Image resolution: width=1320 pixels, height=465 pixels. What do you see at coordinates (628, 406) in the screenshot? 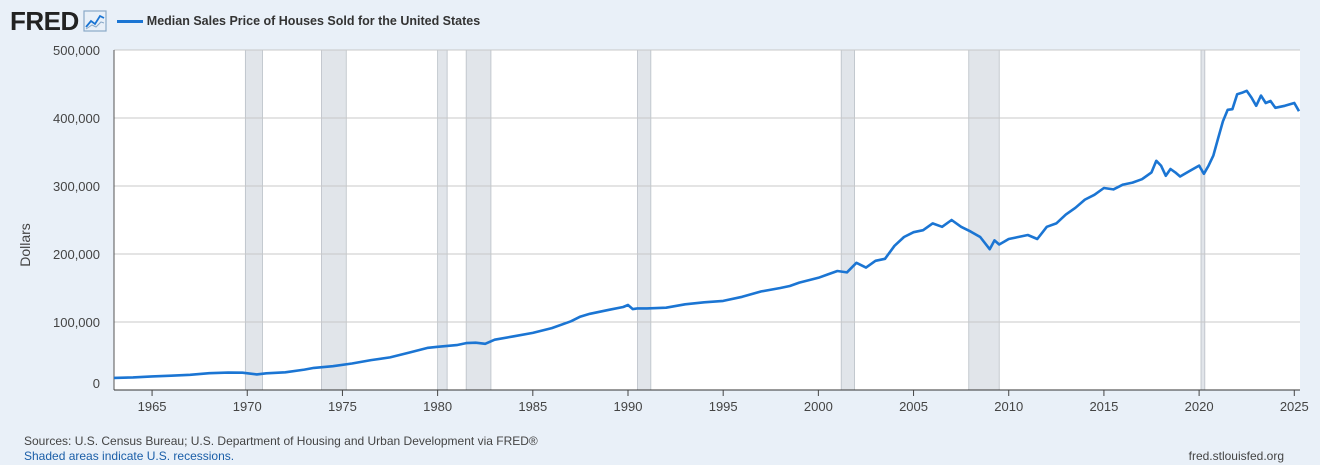
I see `x-tick-label: 1990` at bounding box center [628, 406].